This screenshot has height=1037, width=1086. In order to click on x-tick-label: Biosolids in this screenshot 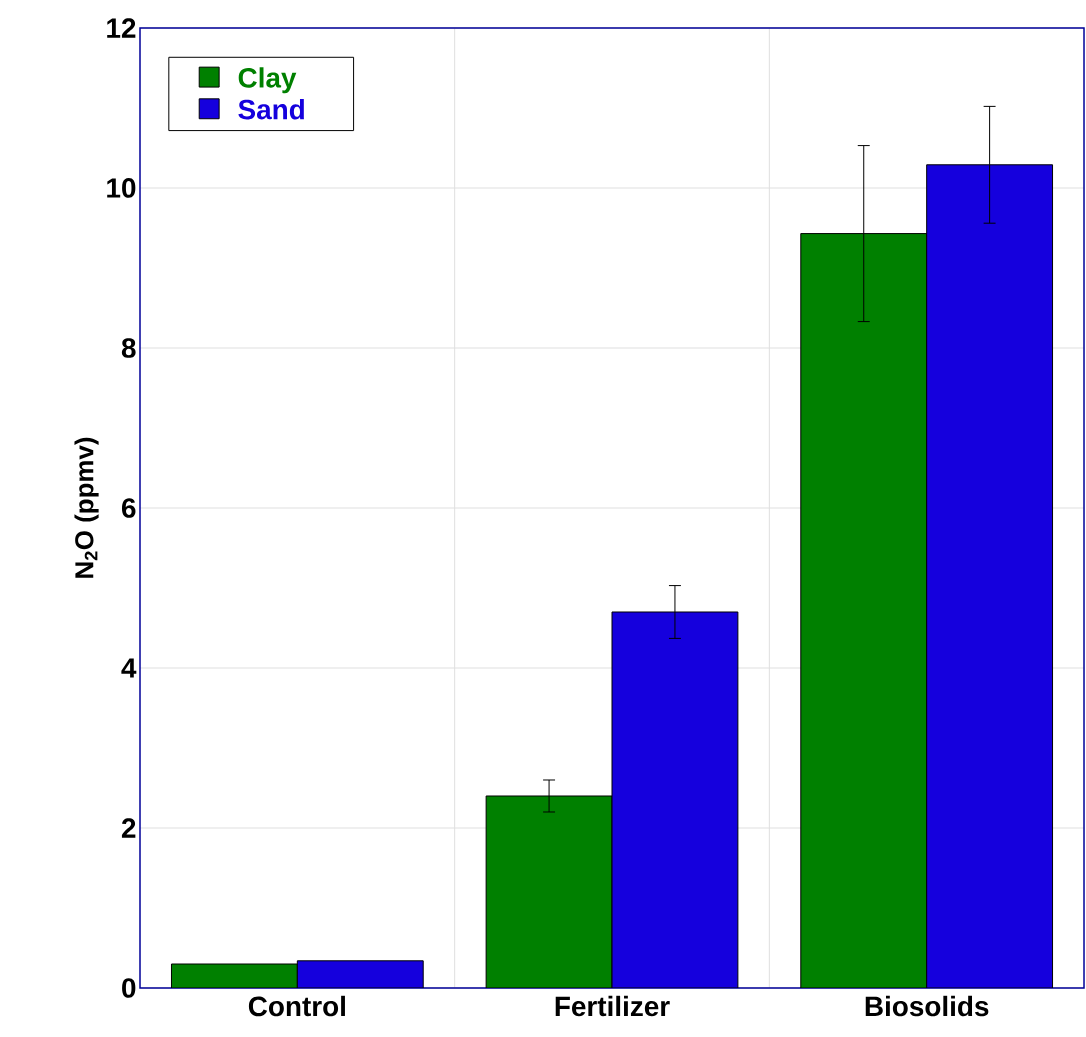, I will do `click(927, 1006)`.